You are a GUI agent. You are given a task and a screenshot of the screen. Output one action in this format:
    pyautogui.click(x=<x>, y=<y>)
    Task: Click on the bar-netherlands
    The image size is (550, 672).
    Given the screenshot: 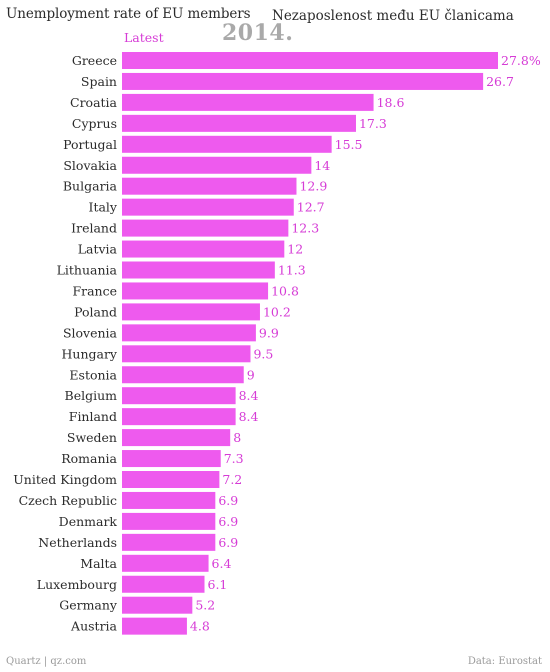 What is the action you would take?
    pyautogui.click(x=169, y=542)
    